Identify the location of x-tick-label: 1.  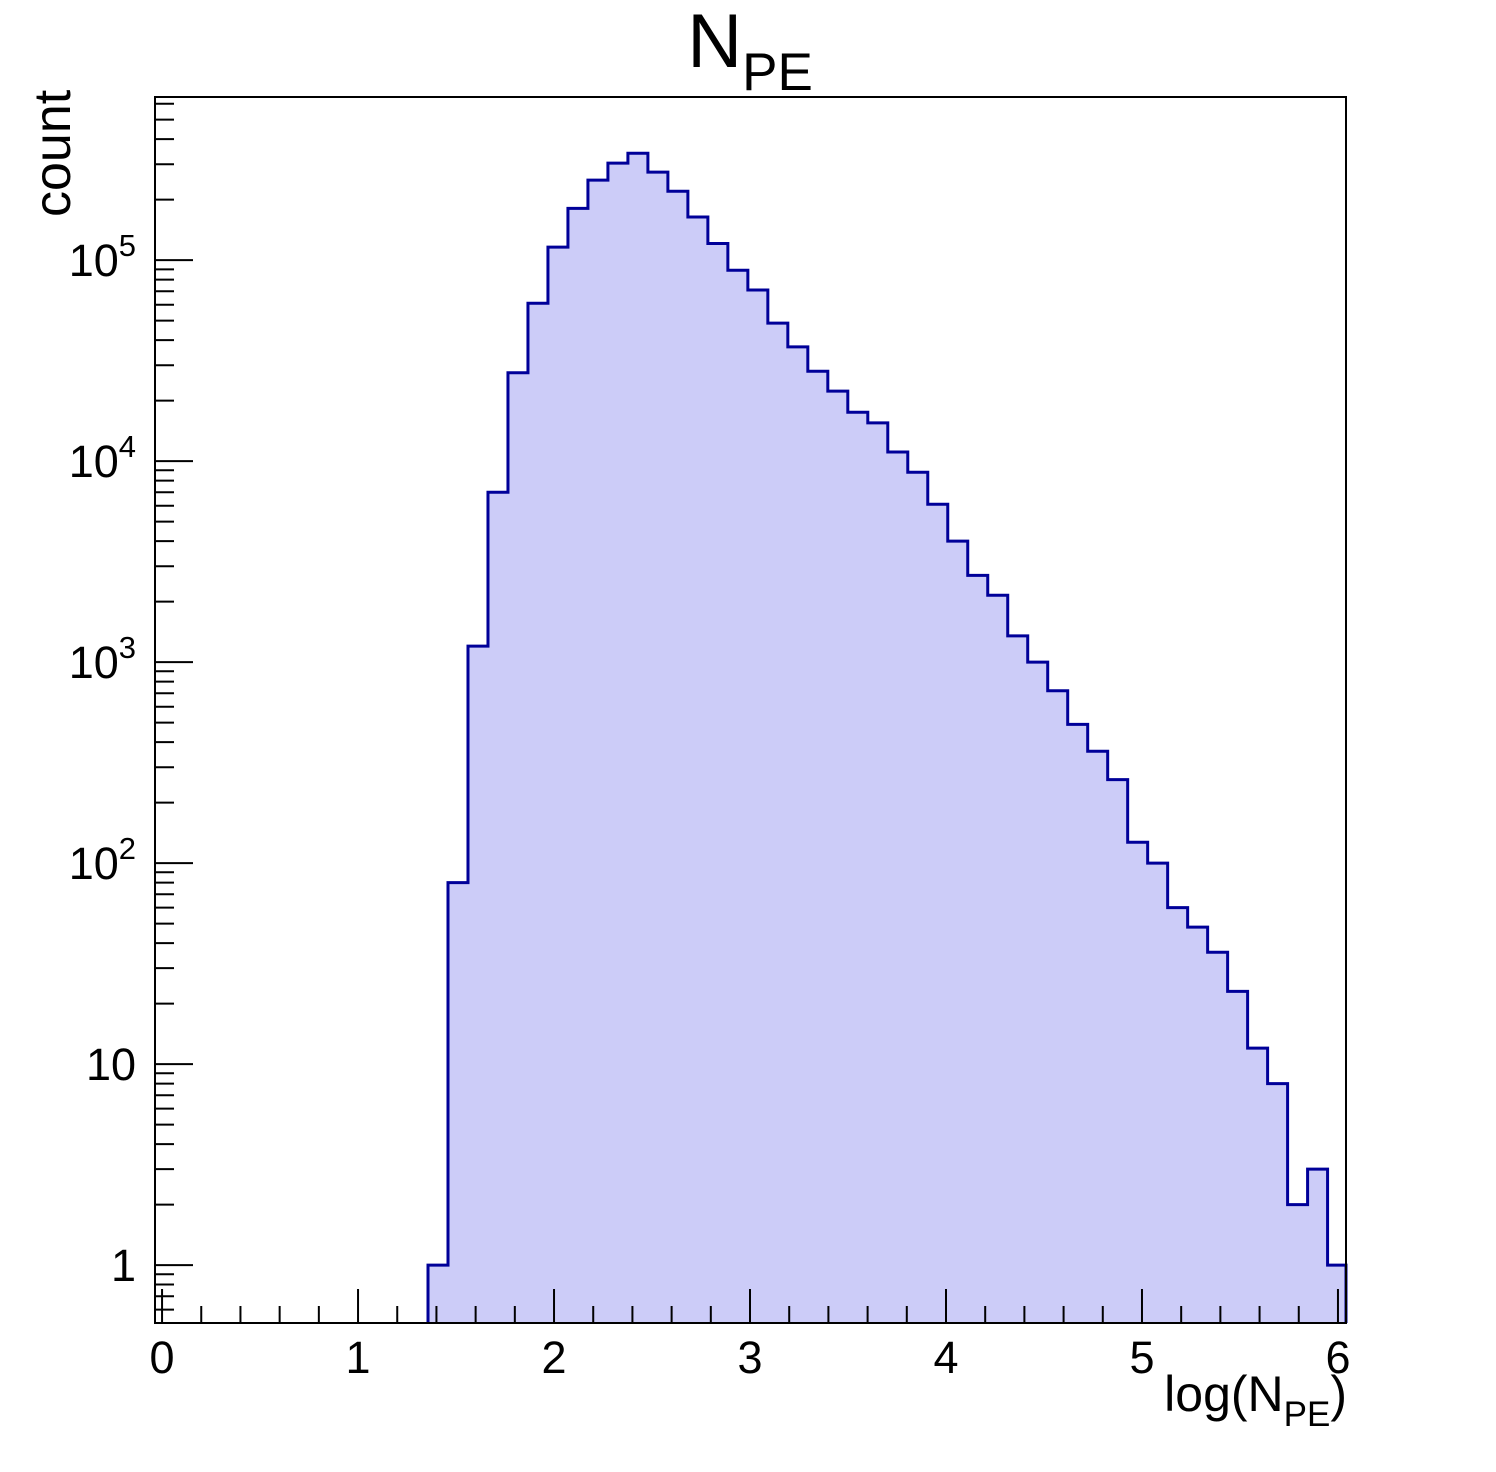
(358, 1357).